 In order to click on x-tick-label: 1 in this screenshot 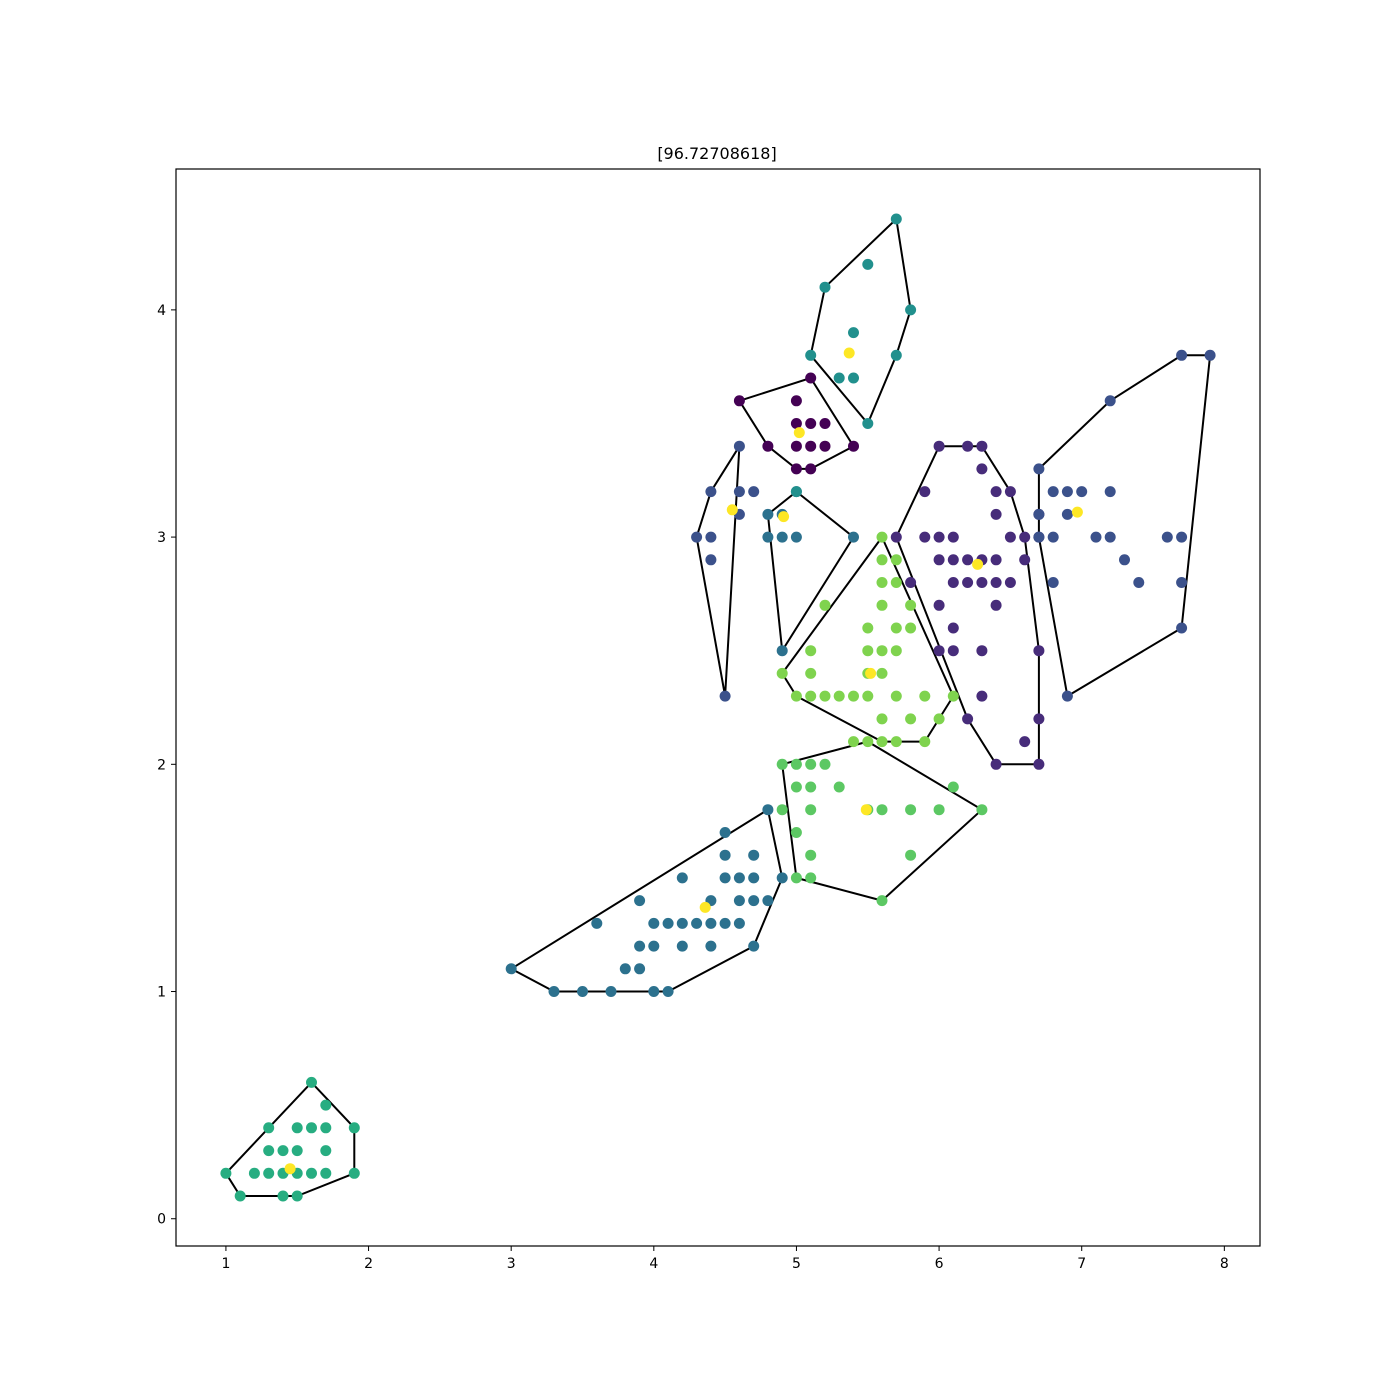, I will do `click(225, 1264)`.